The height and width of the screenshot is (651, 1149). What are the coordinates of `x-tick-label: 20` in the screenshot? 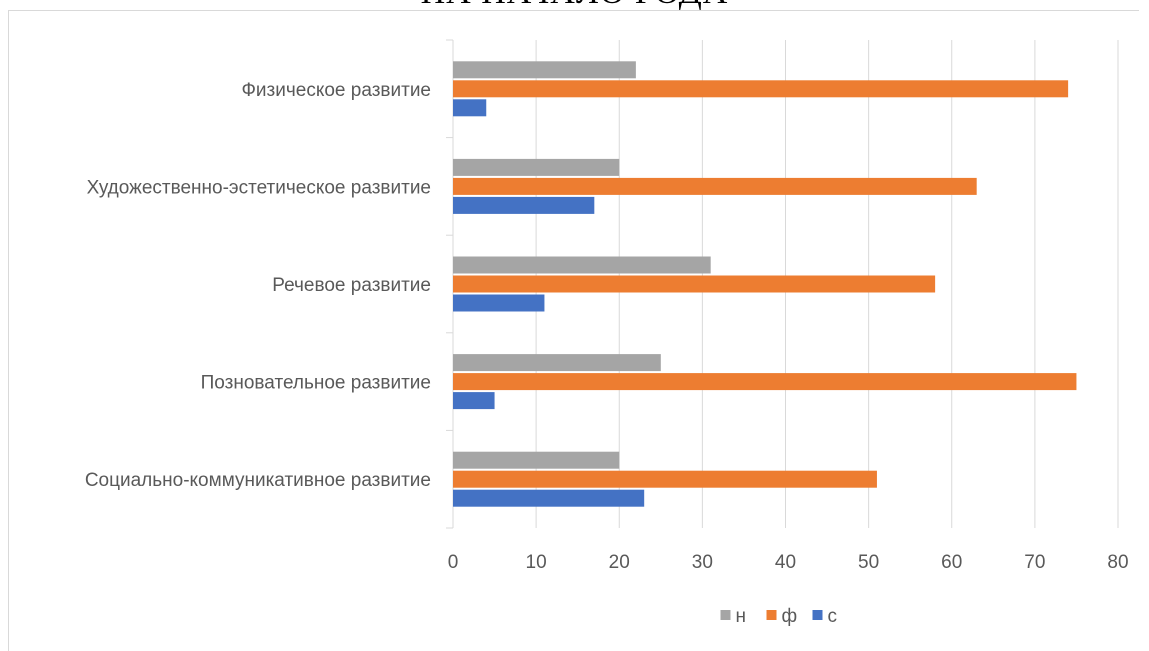 It's located at (619, 562).